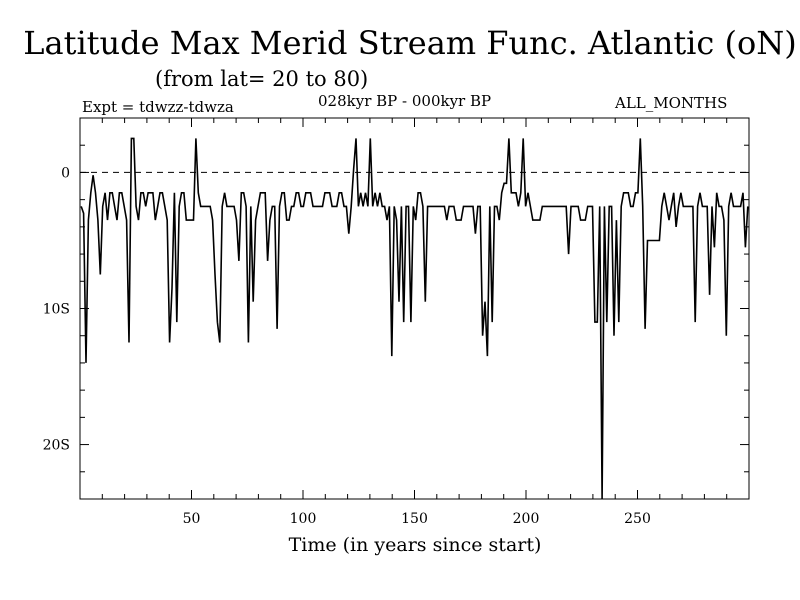 This screenshot has width=800, height=600. Describe the element at coordinates (262, 79) in the screenshot. I see `chart-subtitle: (from lat= 20 to 80)` at that location.